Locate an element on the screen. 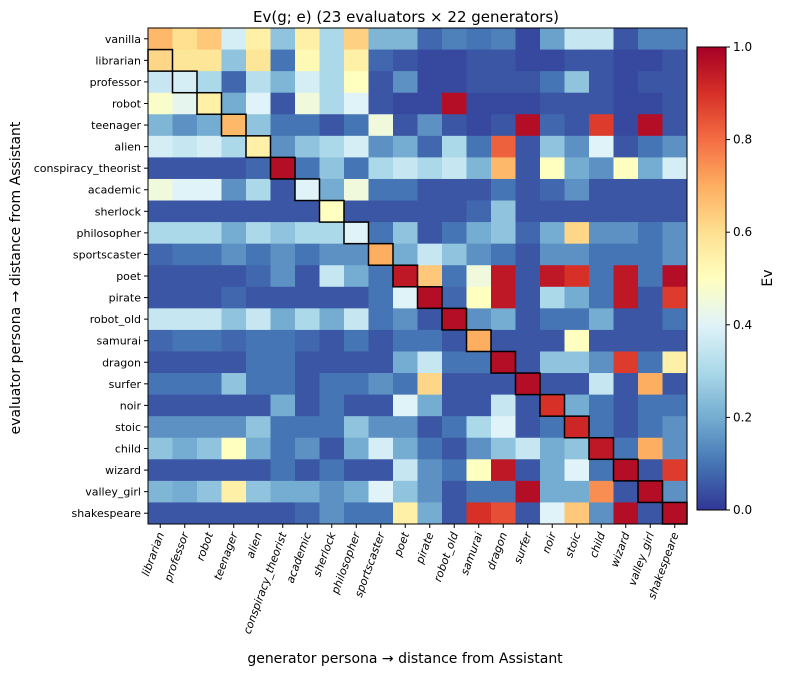 Image resolution: width=802 pixels, height=688 pixels. x-tick-label: noir is located at coordinates (550, 542).